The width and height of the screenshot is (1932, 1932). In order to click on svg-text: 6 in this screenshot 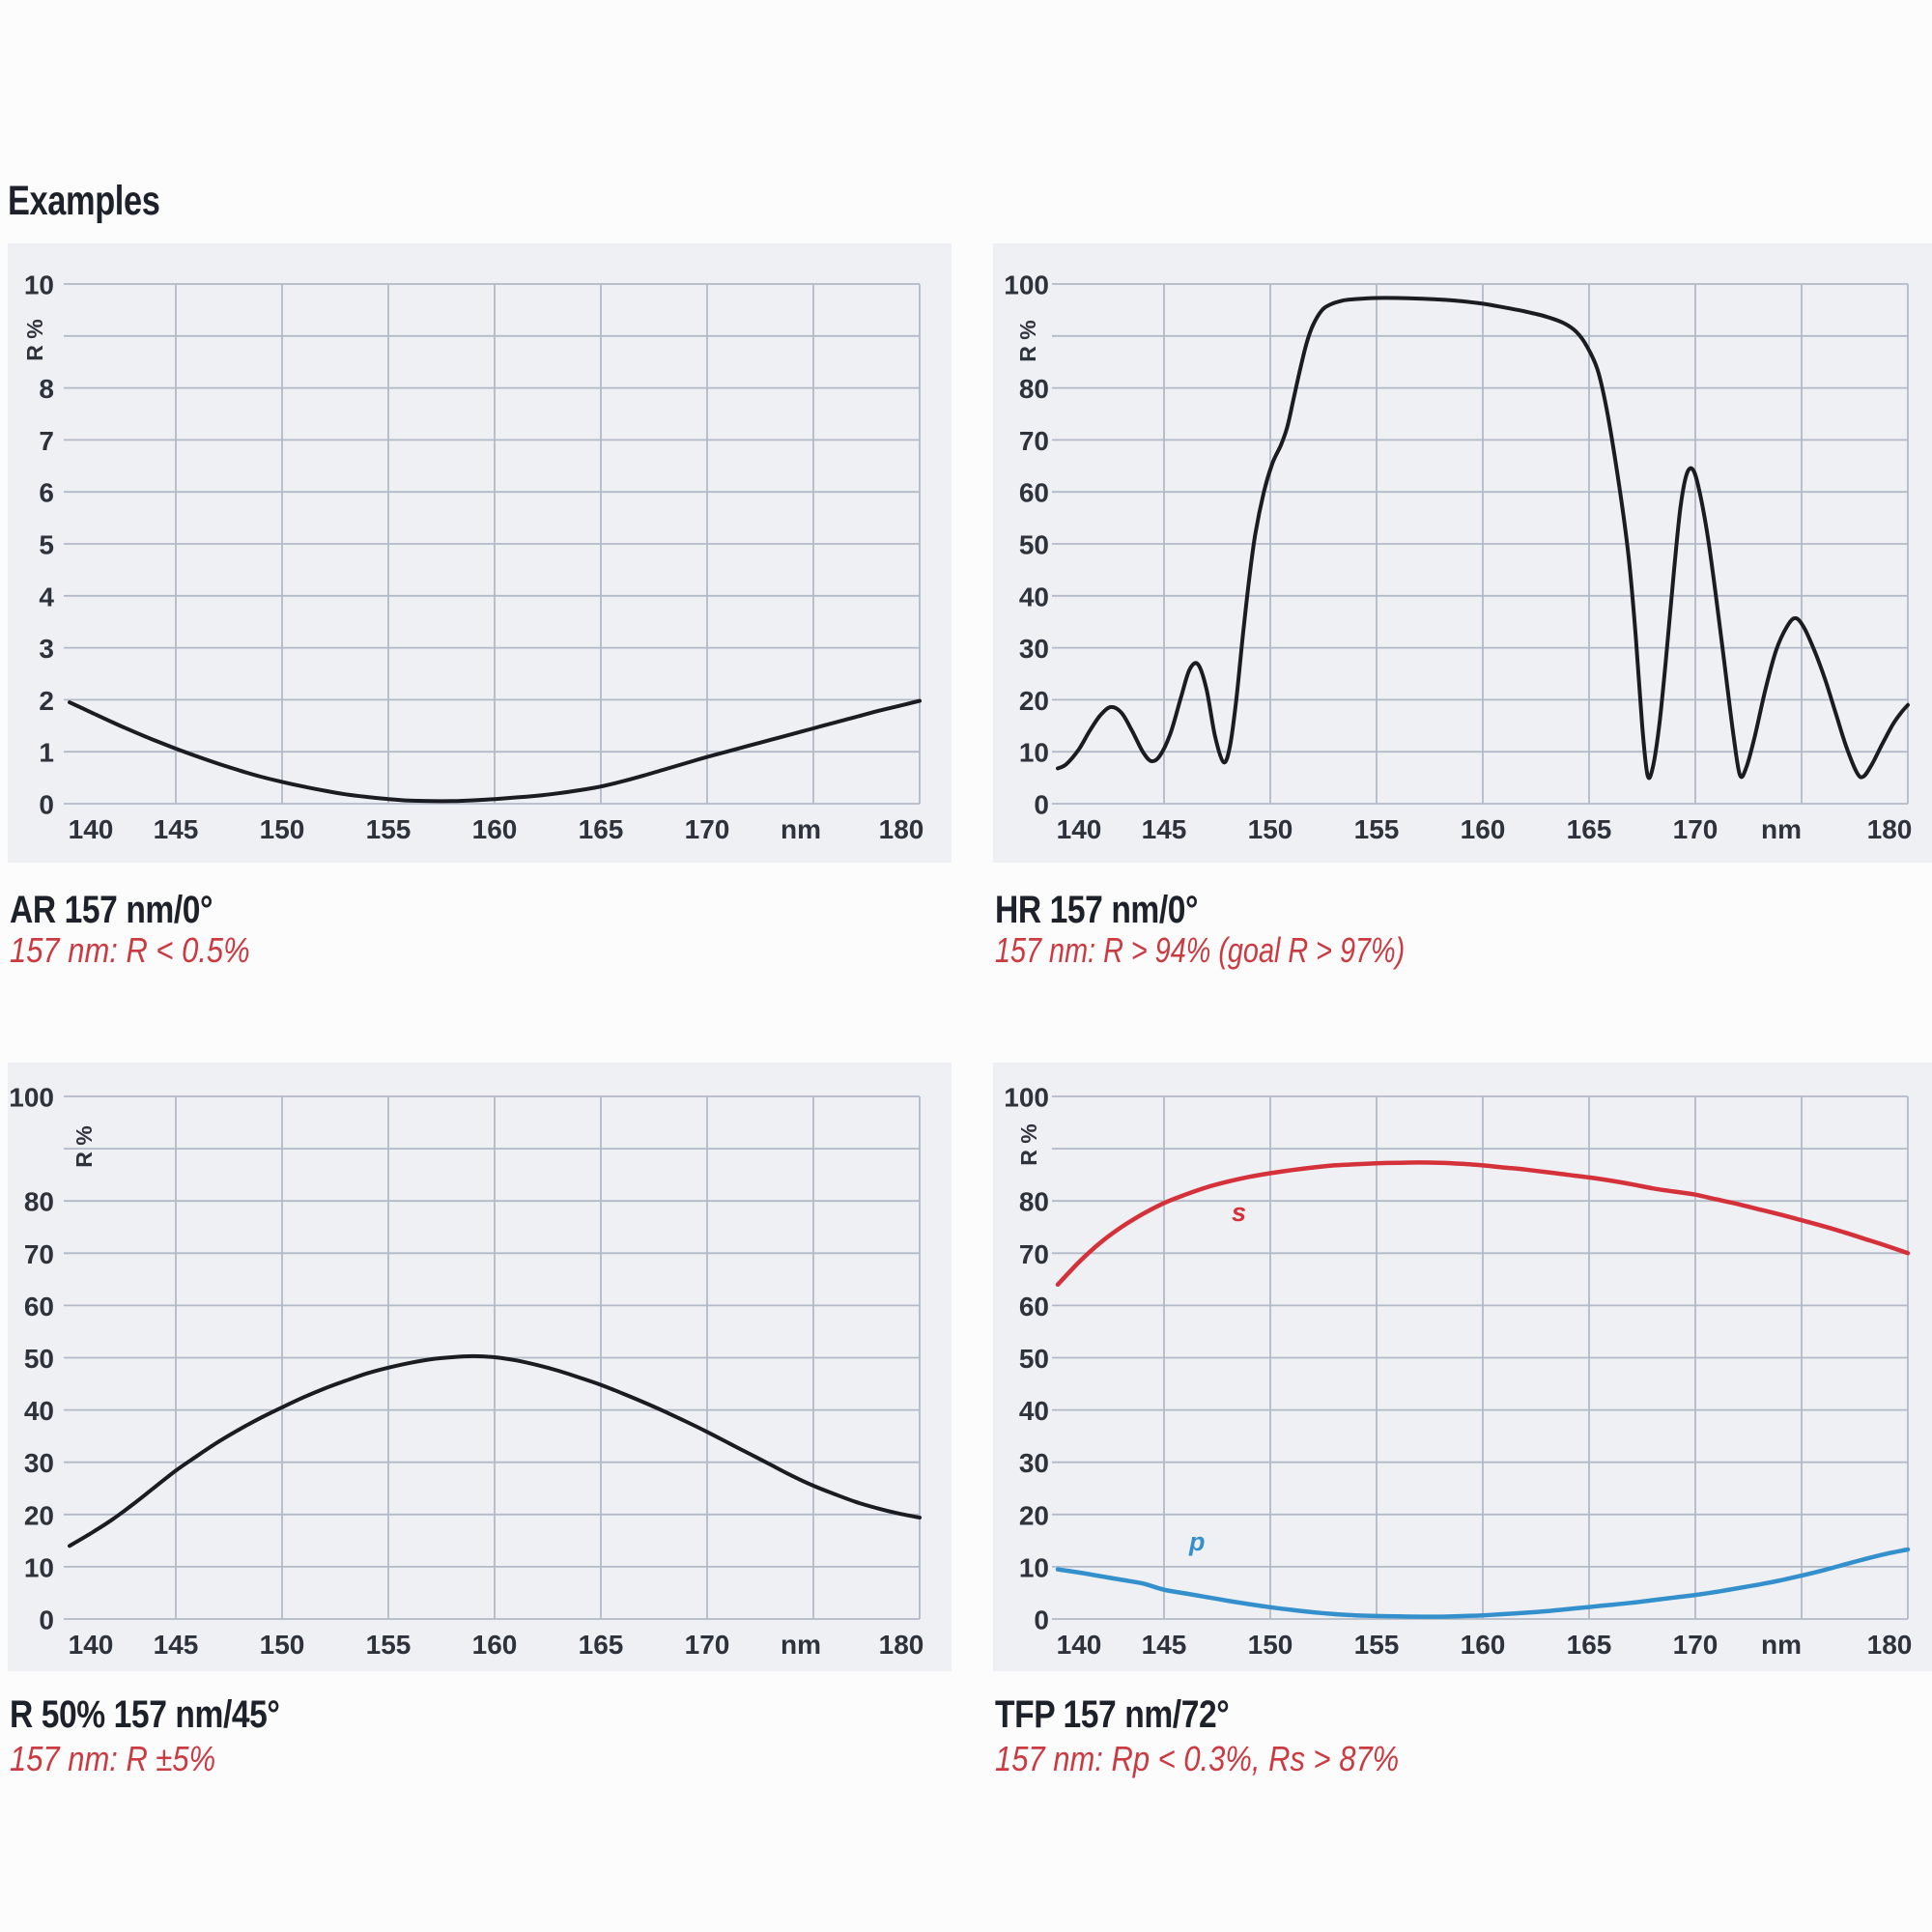, I will do `click(46, 493)`.